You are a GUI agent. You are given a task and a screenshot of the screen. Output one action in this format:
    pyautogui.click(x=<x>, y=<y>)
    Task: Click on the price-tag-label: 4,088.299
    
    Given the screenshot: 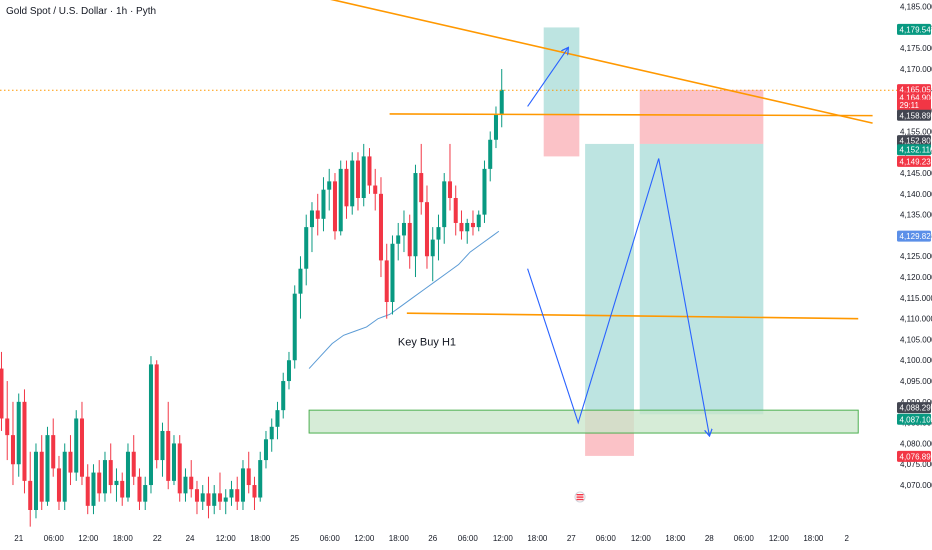 What is the action you would take?
    pyautogui.click(x=916, y=408)
    